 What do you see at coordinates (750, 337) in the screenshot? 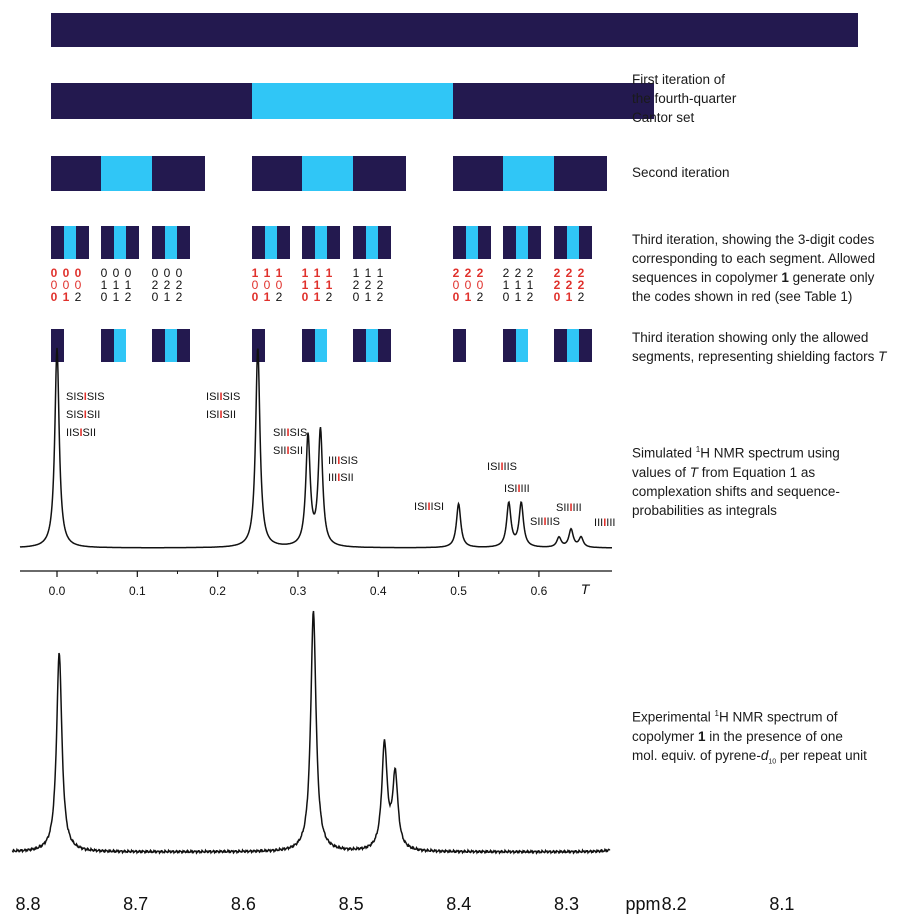
I see `caption-line: Third iteration showing only the allowed` at bounding box center [750, 337].